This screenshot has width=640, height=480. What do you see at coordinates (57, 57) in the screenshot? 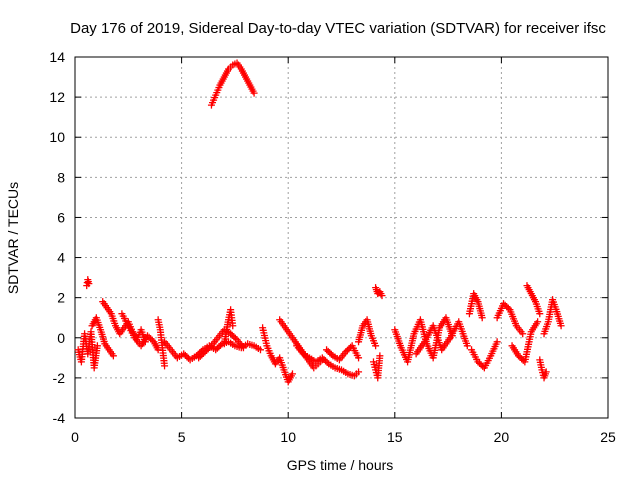
I see `y-tick-label: 14` at bounding box center [57, 57].